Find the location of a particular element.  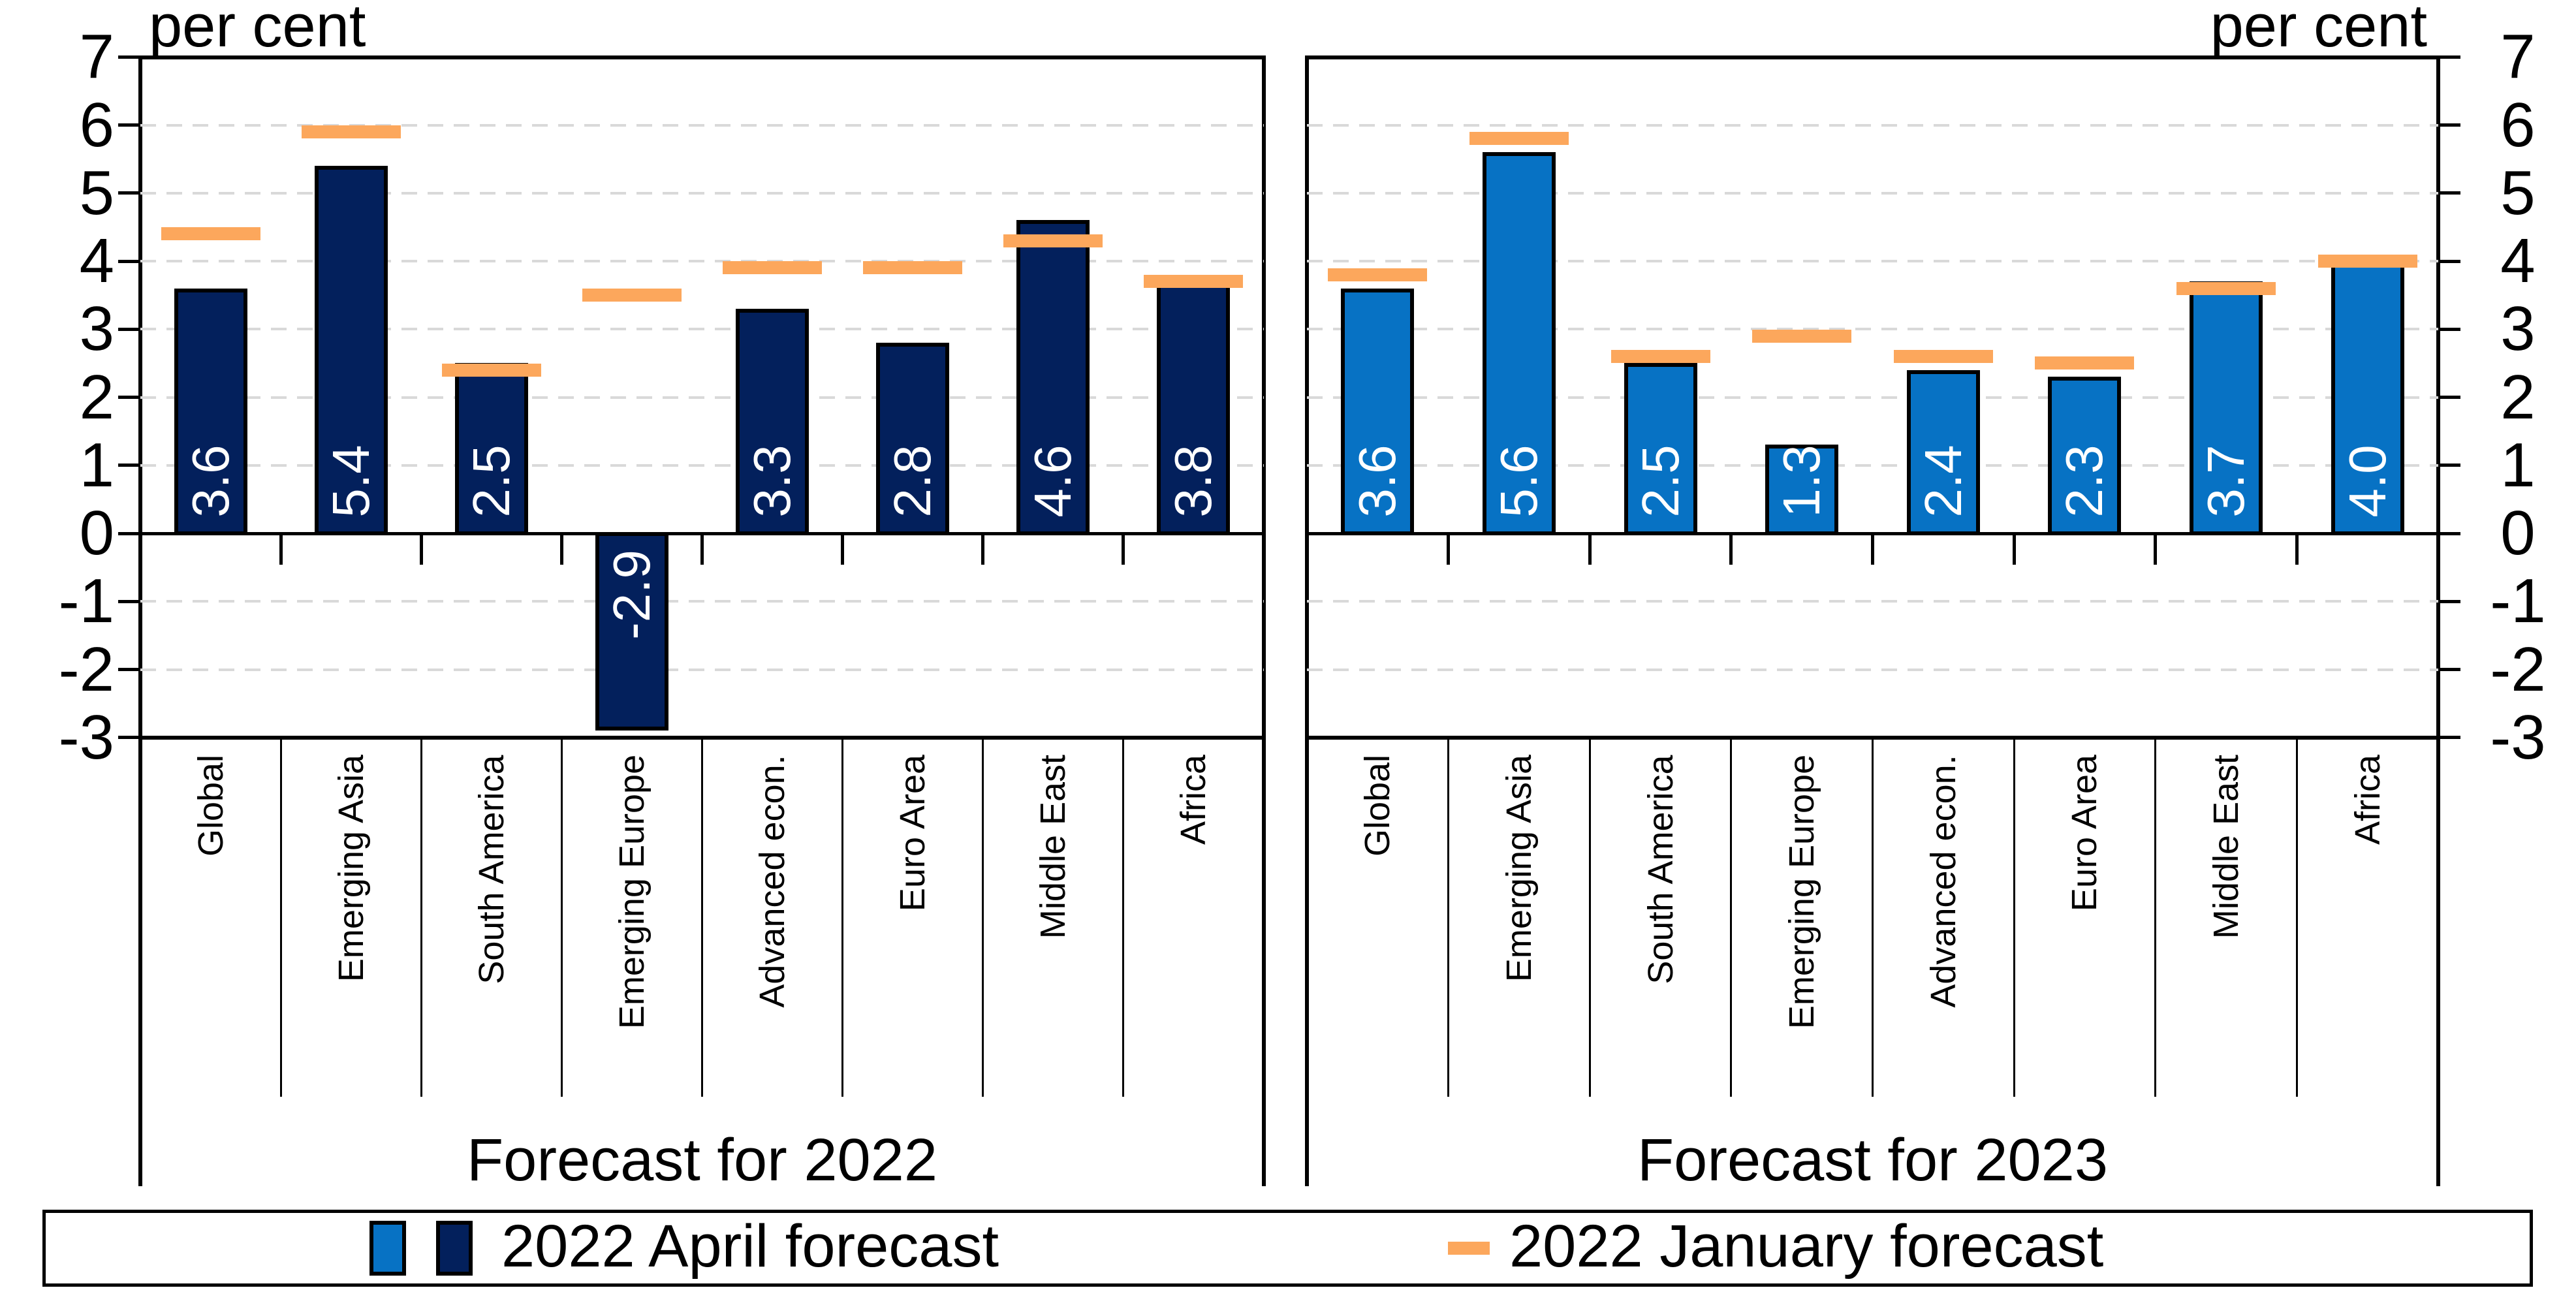

panel-caption-2023: Forecast for 2023 is located at coordinates (1873, 1160).